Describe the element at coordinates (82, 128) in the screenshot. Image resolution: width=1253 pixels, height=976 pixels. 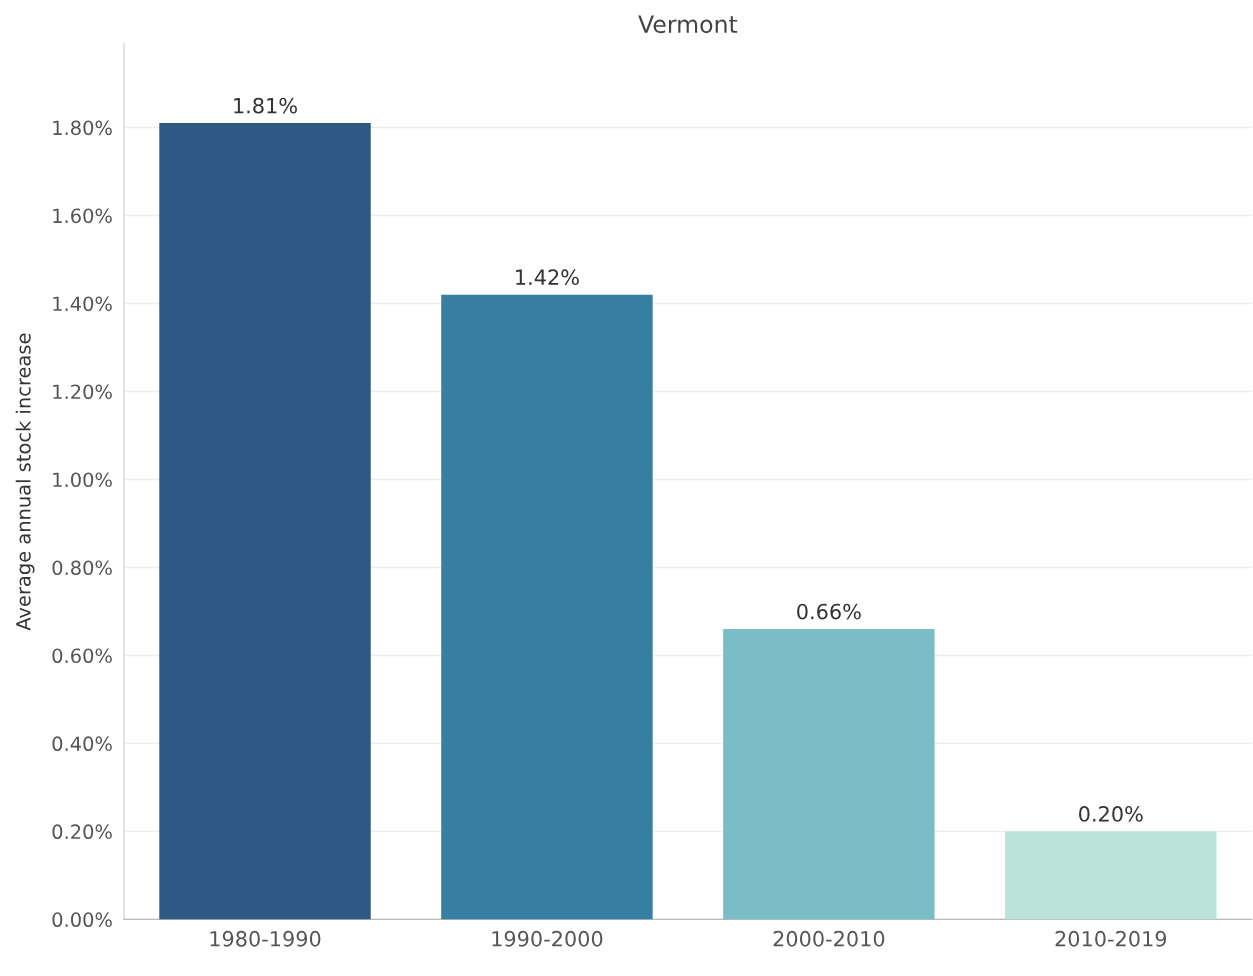
I see `y-tick-label: 1.80%` at that location.